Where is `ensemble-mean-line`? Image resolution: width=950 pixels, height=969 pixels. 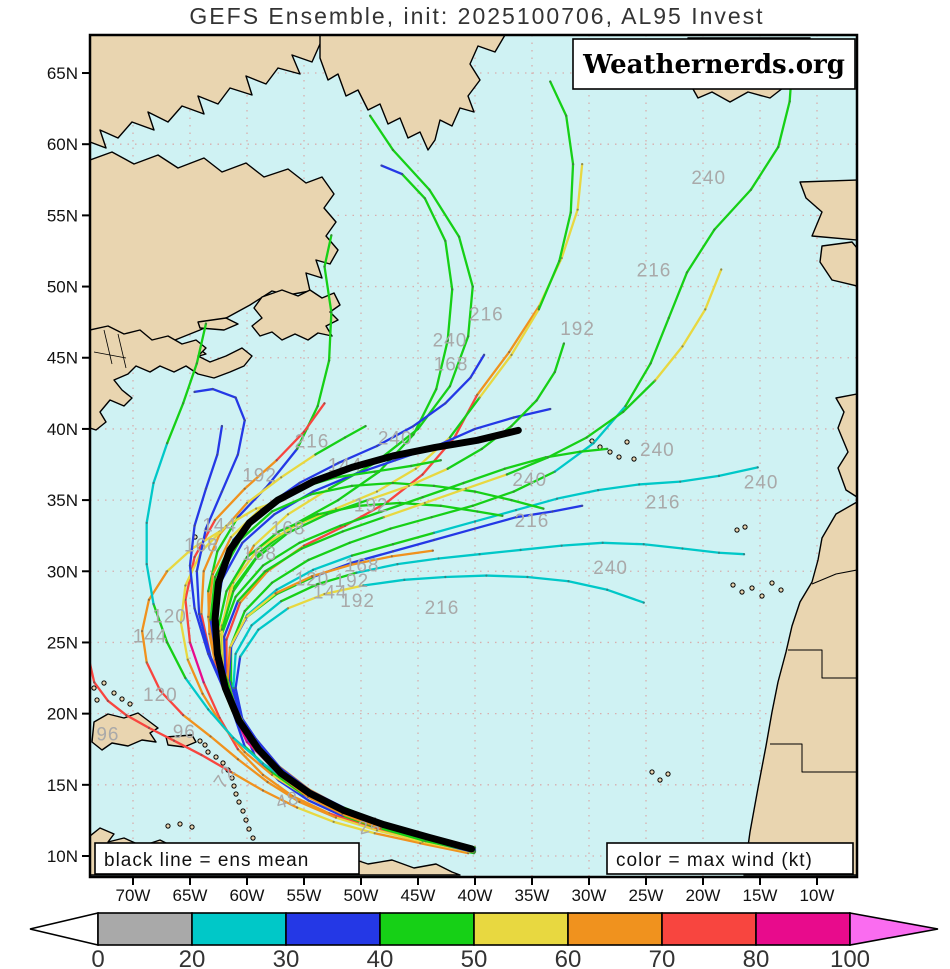 ensemble-mean-line is located at coordinates (366, 639).